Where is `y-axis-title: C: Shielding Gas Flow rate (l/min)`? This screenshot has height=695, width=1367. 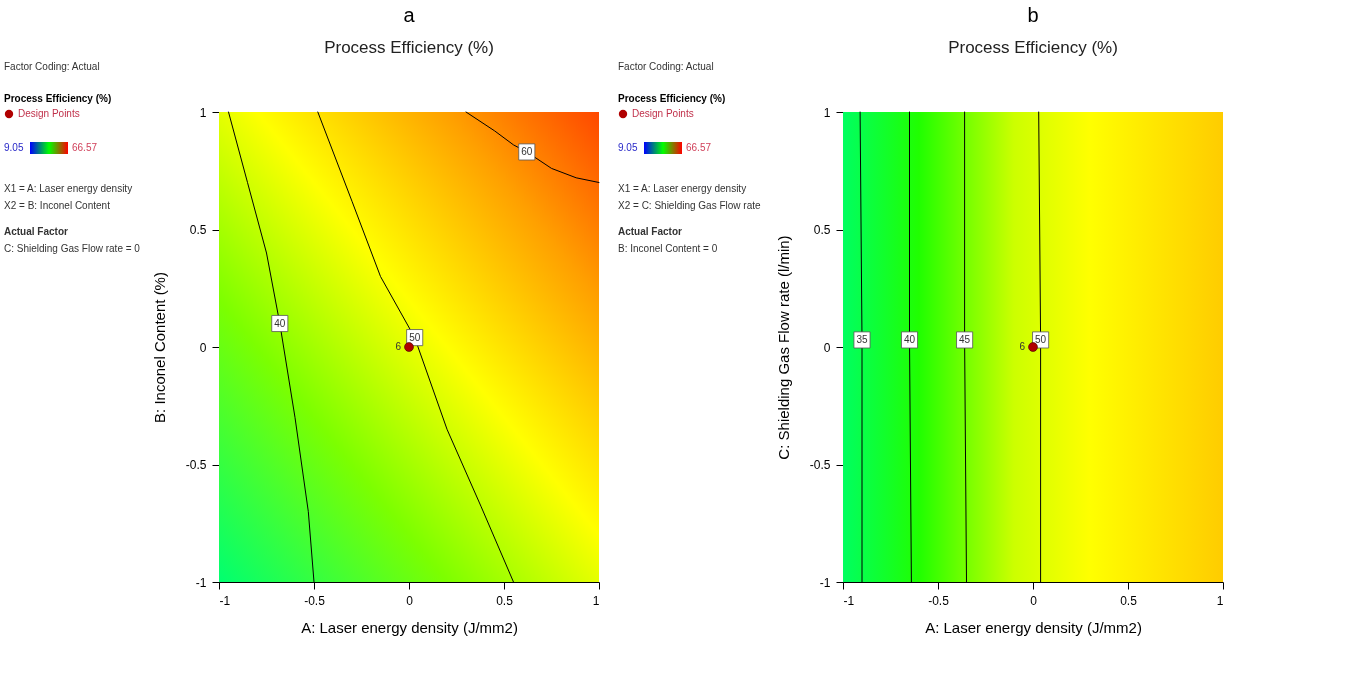 y-axis-title: C: Shielding Gas Flow rate (l/min) is located at coordinates (783, 347).